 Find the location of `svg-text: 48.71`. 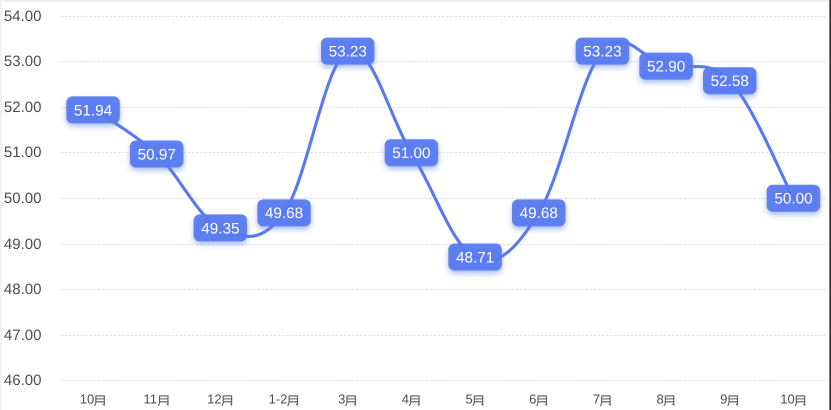

svg-text: 48.71 is located at coordinates (475, 257).